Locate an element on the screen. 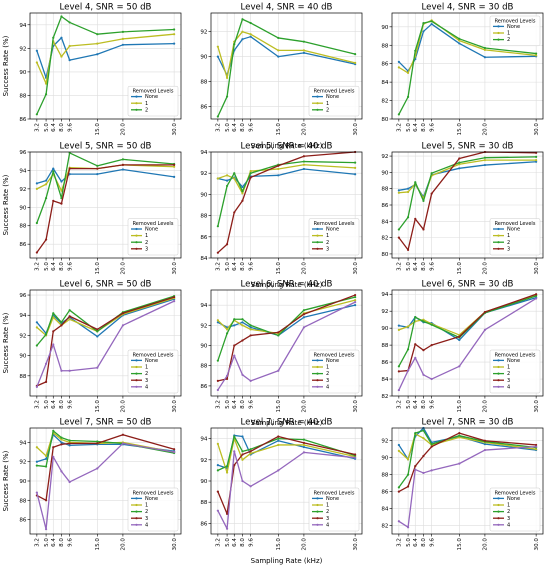 Image resolution: width=550 pixels, height=565 pixels. x-axis-label: Sampling Rate (kHz) is located at coordinates (287, 146).